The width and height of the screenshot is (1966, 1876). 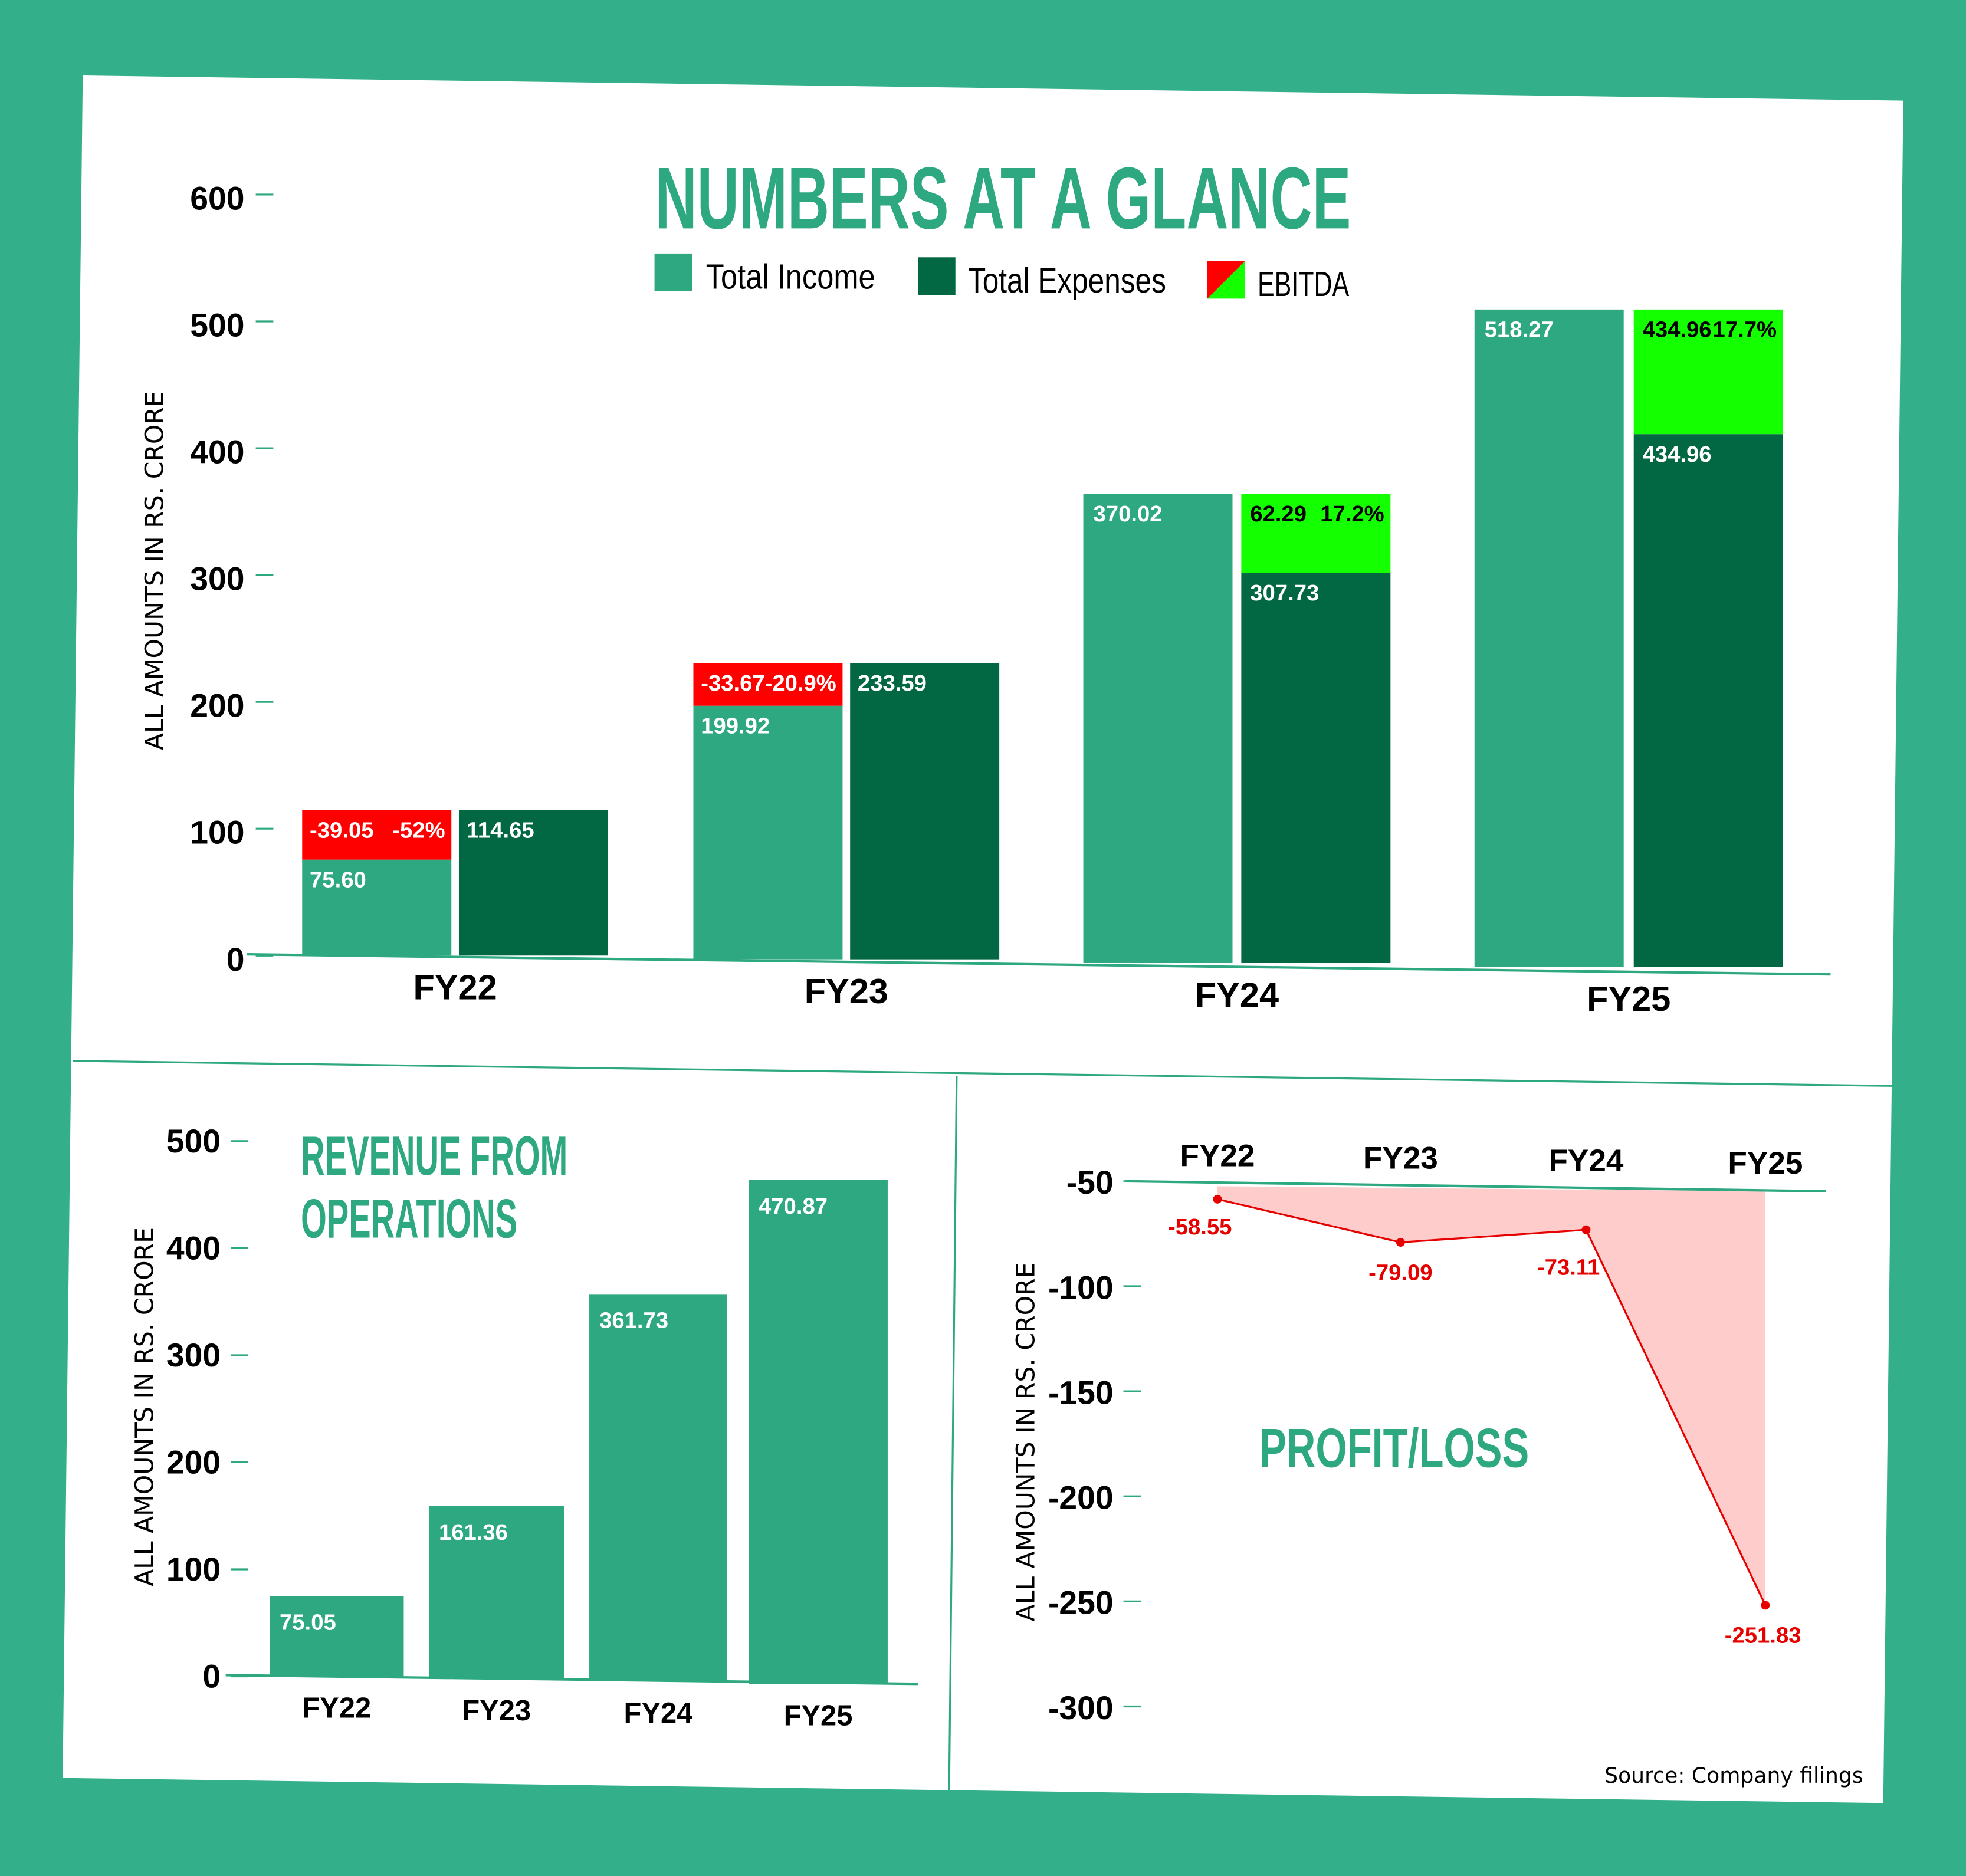 I want to click on loss-area, so click(x=1491, y=1395).